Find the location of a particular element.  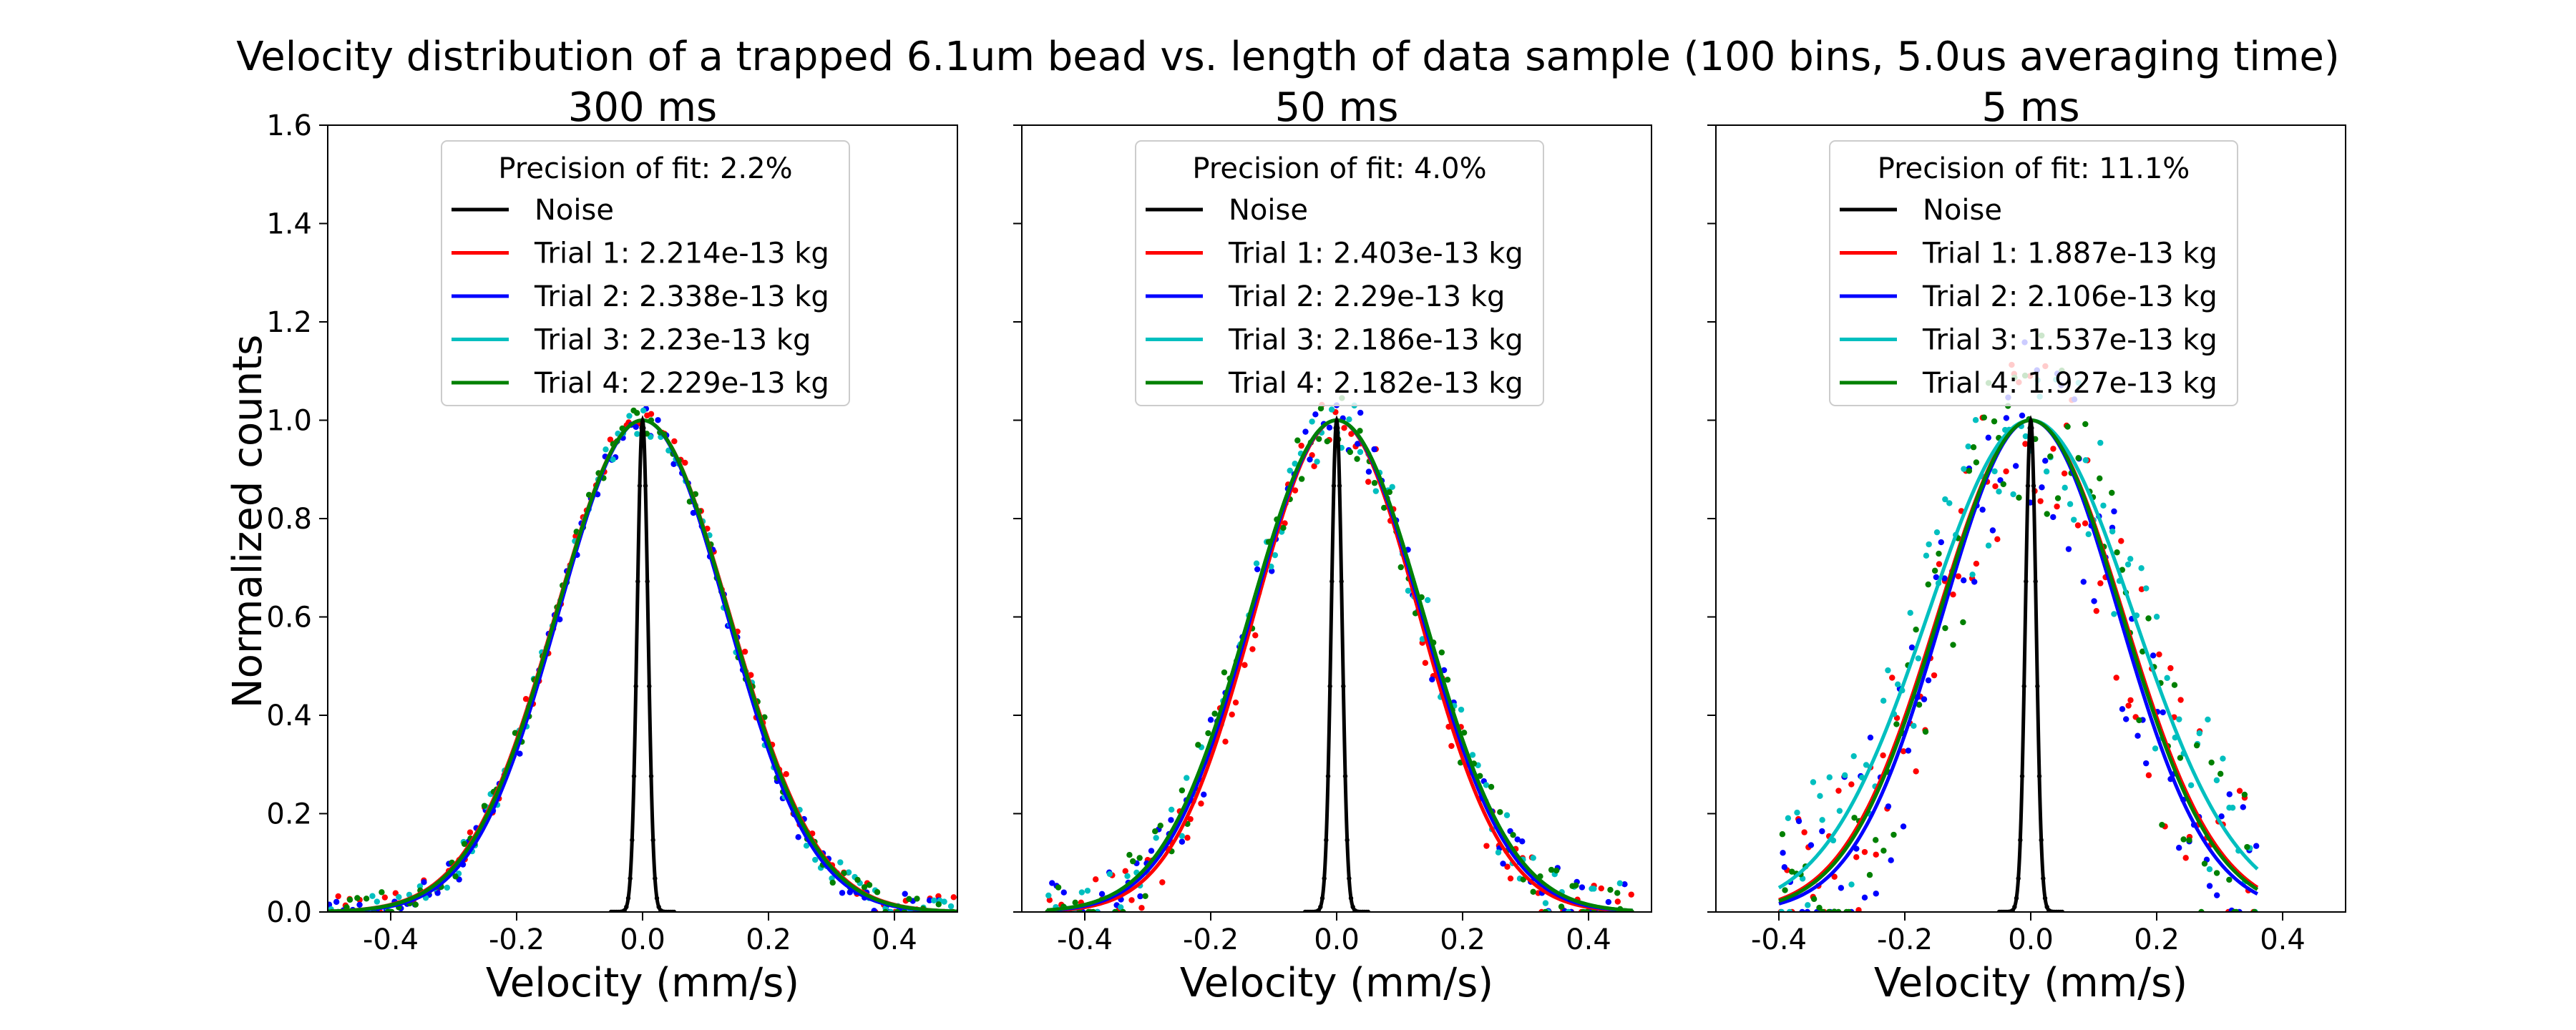

y-tick-label: 0.6 is located at coordinates (289, 618).